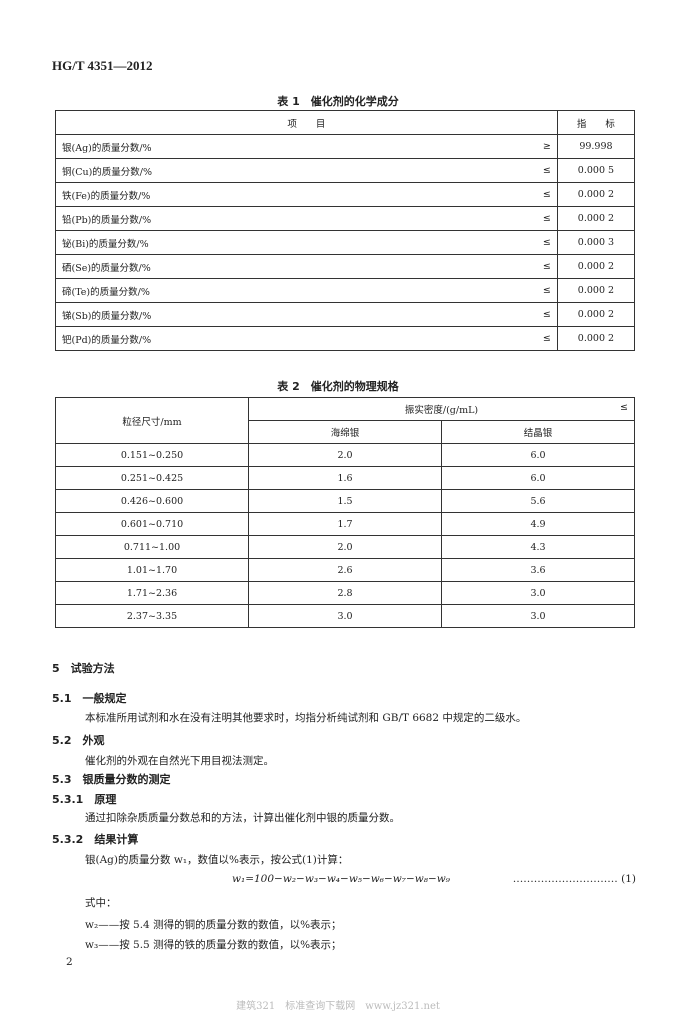 The height and width of the screenshot is (1024, 676). I want to click on formula-number: ………………………… (1), so click(574, 879).